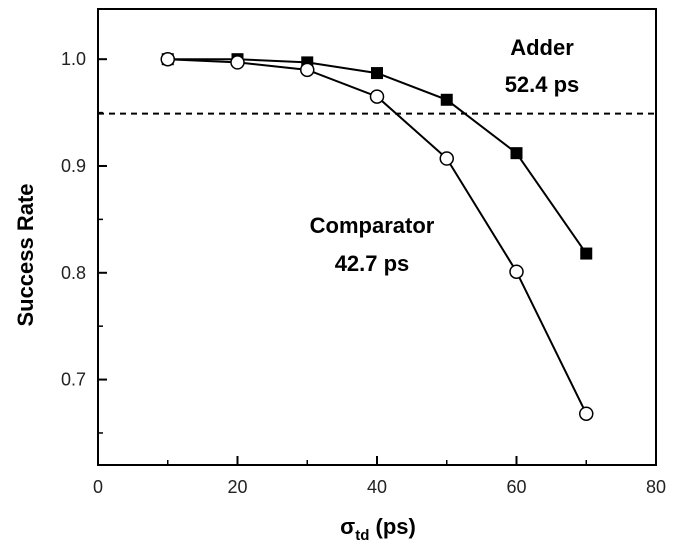 This screenshot has height=552, width=673. Describe the element at coordinates (25, 254) in the screenshot. I see `y-axis-title: Success Rate` at that location.